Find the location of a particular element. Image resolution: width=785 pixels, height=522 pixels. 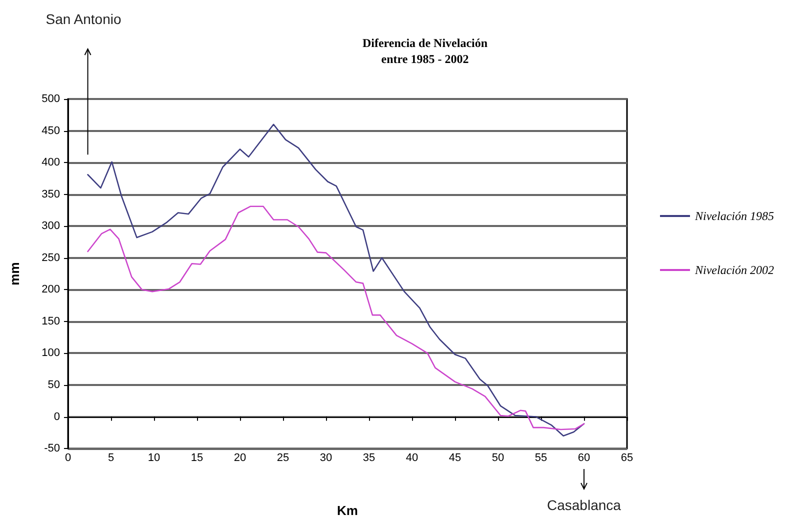

x-tick-label: 45 is located at coordinates (455, 458).